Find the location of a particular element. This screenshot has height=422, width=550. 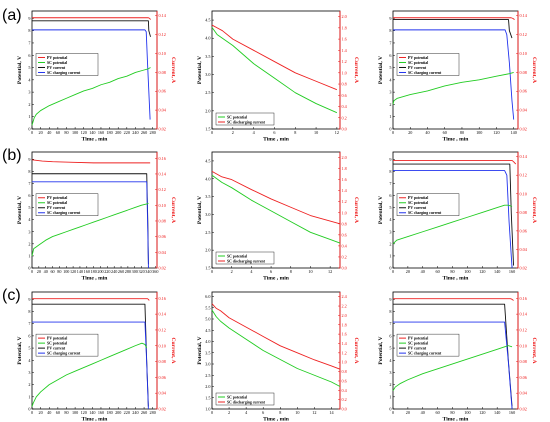

x-tick-label: 20 is located at coordinates (41, 412).